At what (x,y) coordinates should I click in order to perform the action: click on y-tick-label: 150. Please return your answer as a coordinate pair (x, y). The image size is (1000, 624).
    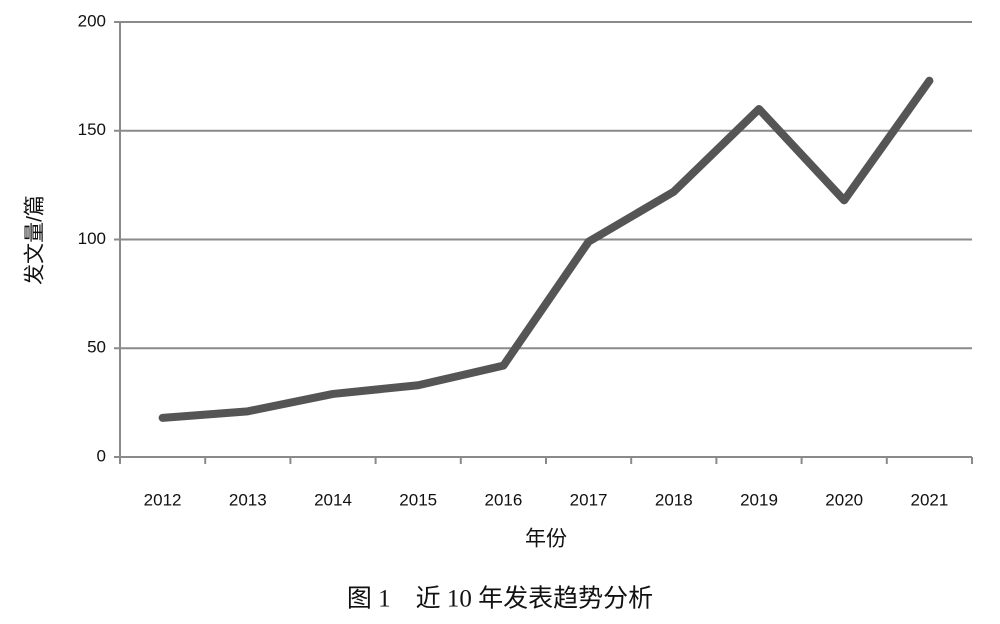
    Looking at the image, I should click on (92, 129).